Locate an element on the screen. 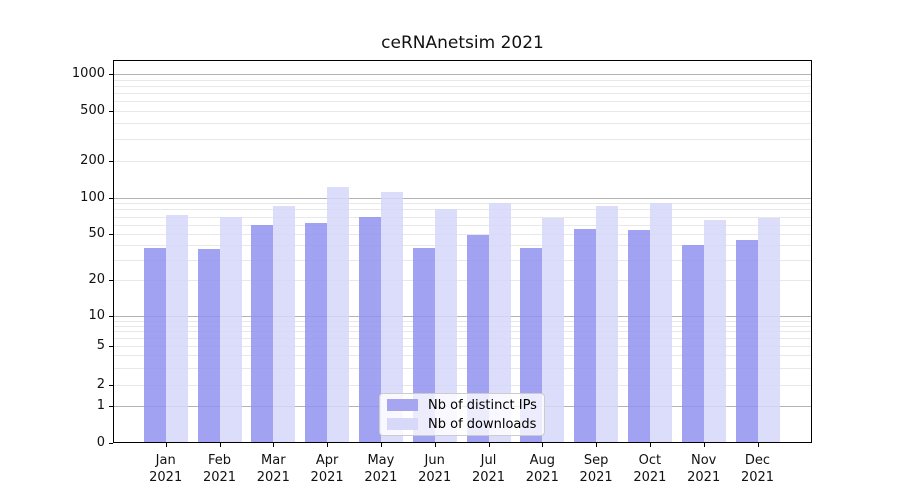  bar-feb-distinct-ips is located at coordinates (208, 345).